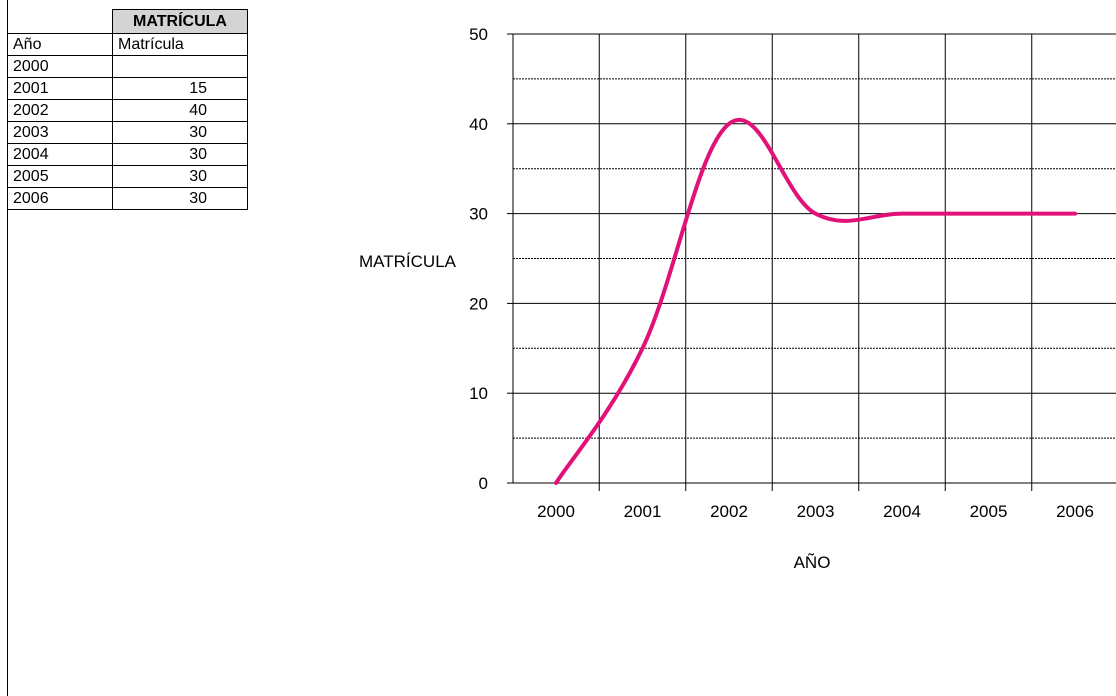 The height and width of the screenshot is (696, 1116). Describe the element at coordinates (729, 511) in the screenshot. I see `x-tick-label: 2002` at that location.